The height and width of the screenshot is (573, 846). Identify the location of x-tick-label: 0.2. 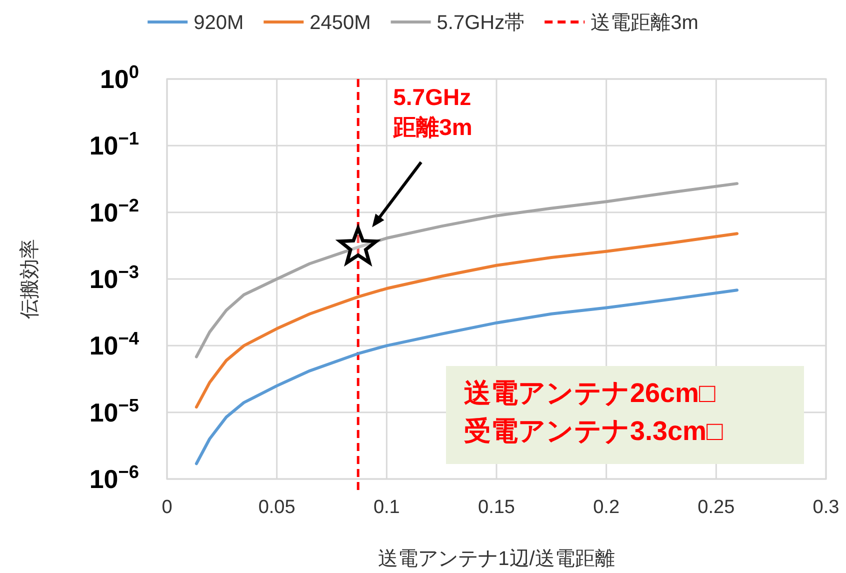
(606, 507).